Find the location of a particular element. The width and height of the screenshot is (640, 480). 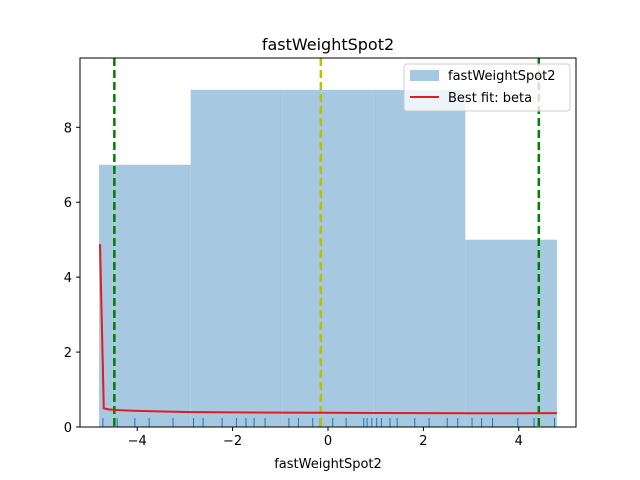

x-axis: −4 −2 0 2 4 is located at coordinates (325, 438).